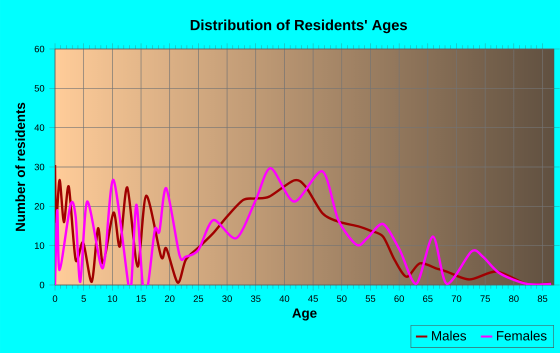  What do you see at coordinates (20, 166) in the screenshot?
I see `y-axis-title: Number of residents` at bounding box center [20, 166].